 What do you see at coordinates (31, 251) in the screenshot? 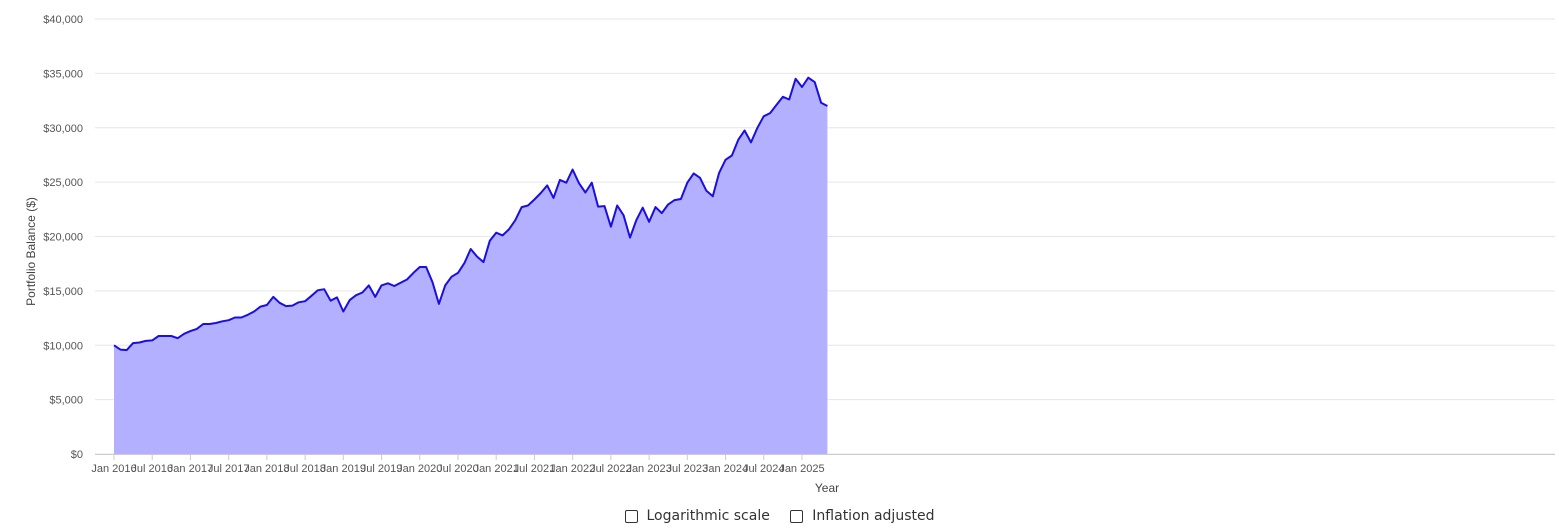
I see `y-axis-title: Portfolio Balance ($)` at bounding box center [31, 251].